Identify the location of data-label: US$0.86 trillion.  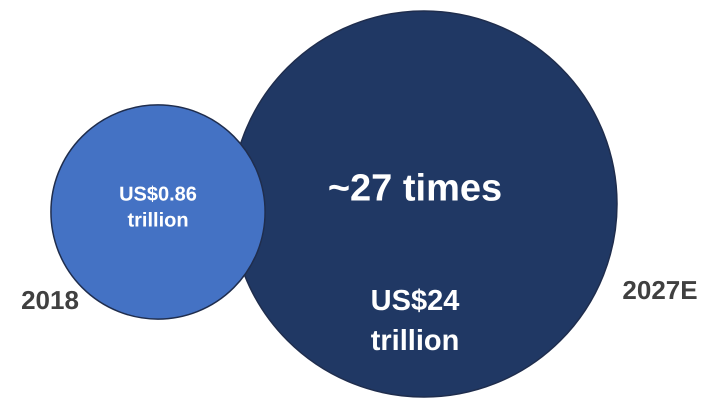
(158, 208).